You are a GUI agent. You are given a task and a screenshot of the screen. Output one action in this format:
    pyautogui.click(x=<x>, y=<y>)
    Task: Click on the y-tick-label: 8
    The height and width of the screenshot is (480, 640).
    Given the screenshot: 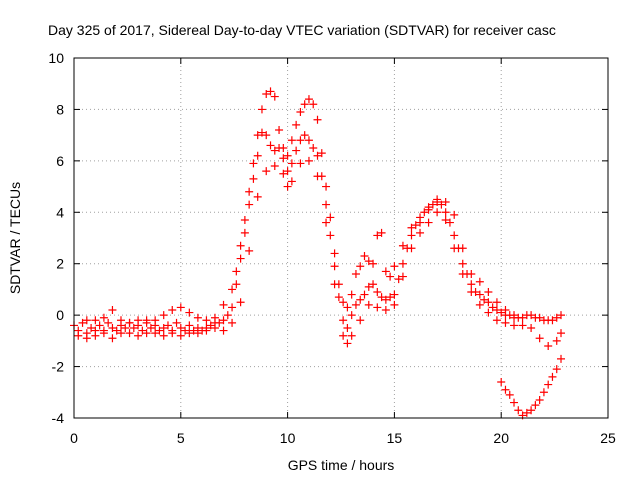 What is the action you would take?
    pyautogui.click(x=60, y=109)
    